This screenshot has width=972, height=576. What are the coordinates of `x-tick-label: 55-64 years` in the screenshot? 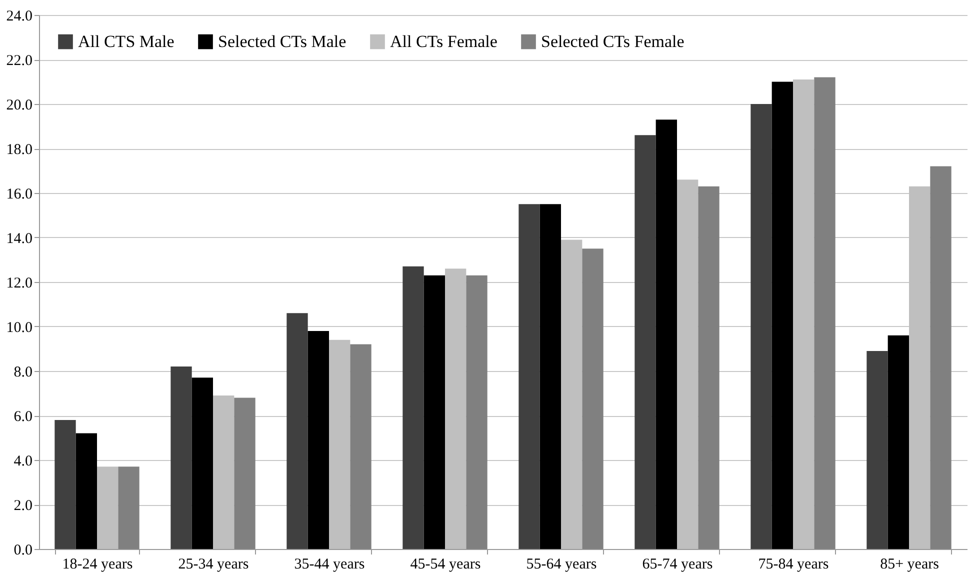 It's located at (561, 564).